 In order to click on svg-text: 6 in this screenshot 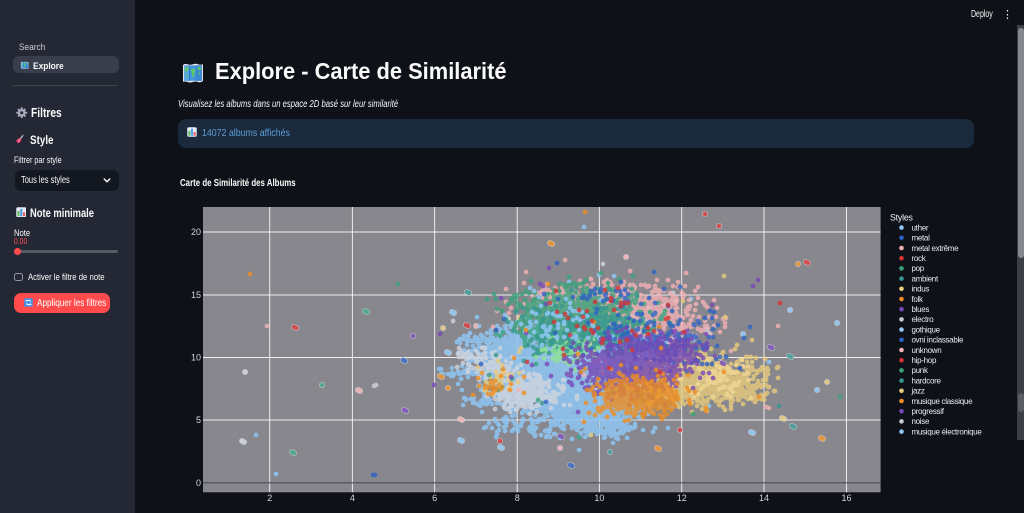, I will do `click(434, 498)`.